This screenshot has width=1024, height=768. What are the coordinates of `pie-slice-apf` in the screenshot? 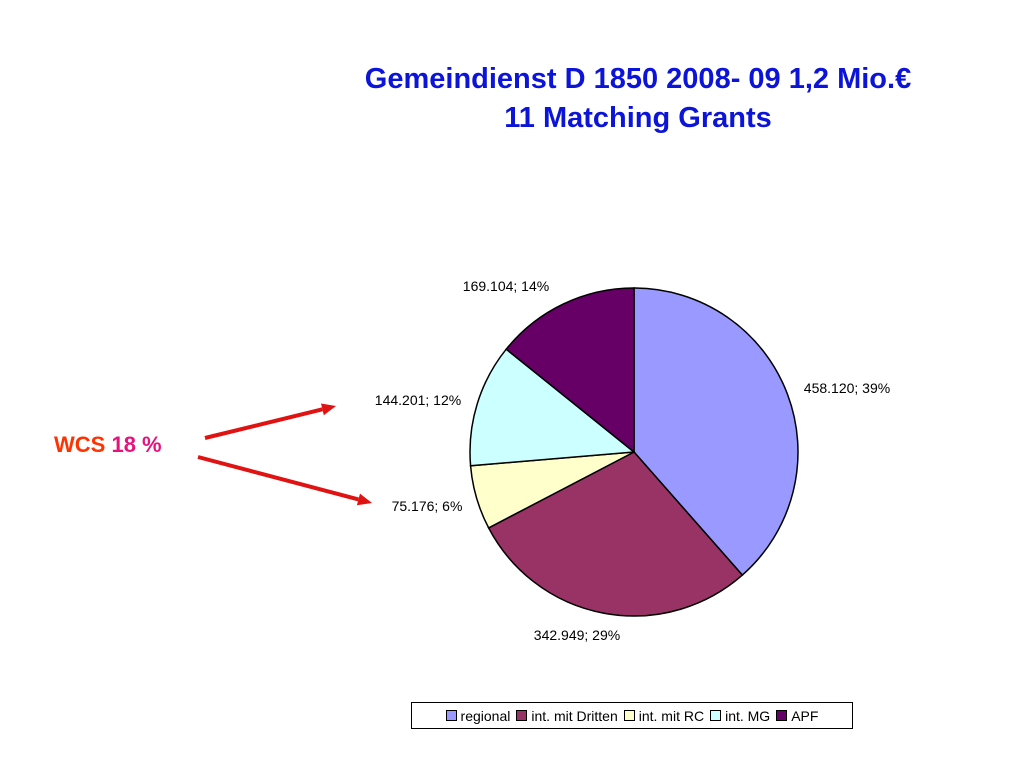 It's located at (570, 370).